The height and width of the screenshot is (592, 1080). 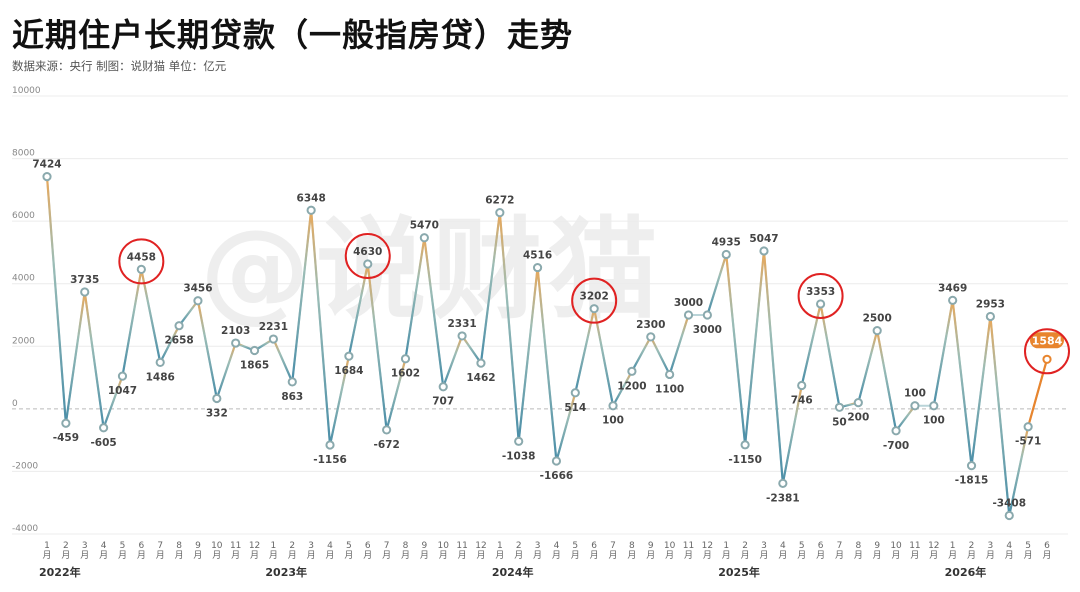 What do you see at coordinates (557, 476) in the screenshot?
I see `data-label: -1666` at bounding box center [557, 476].